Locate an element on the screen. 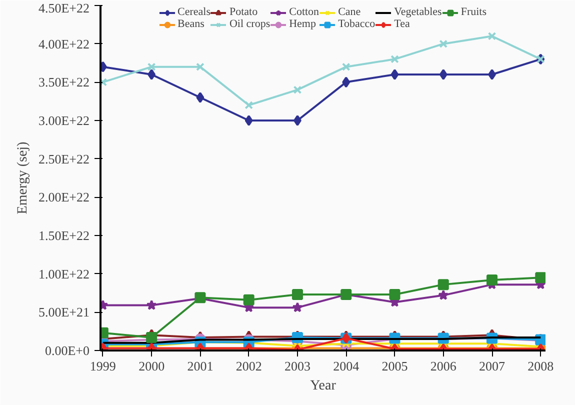 The image size is (585, 415). x-tick-label: 2008 is located at coordinates (541, 366).